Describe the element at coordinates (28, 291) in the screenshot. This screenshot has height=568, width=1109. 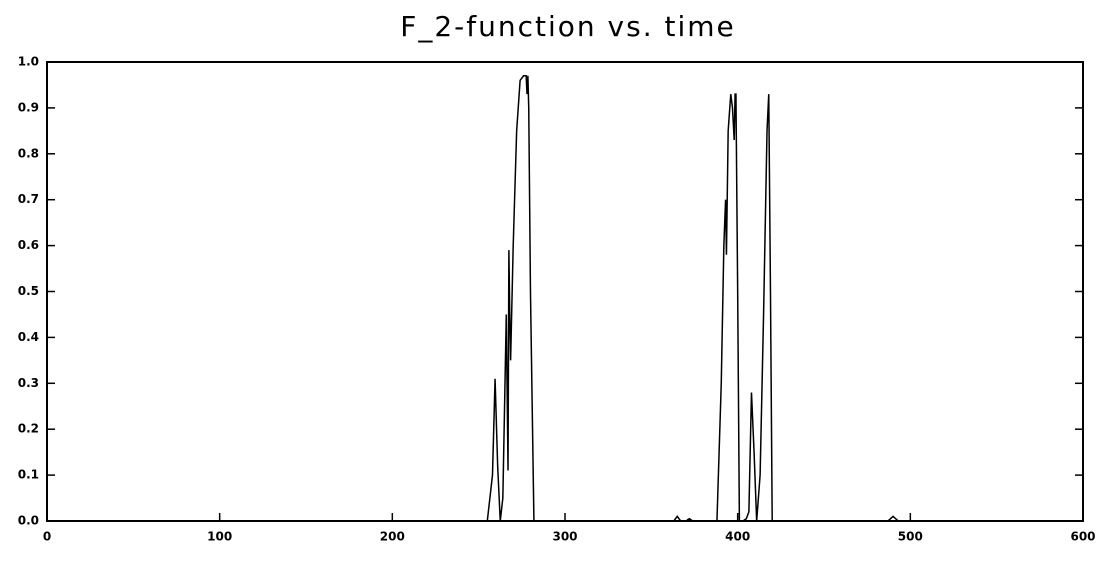
I see `y-tick-label: 0.5` at that location.